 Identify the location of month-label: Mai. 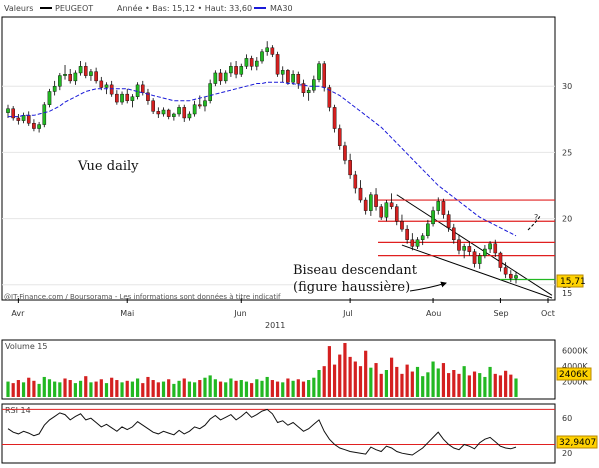
(127, 313).